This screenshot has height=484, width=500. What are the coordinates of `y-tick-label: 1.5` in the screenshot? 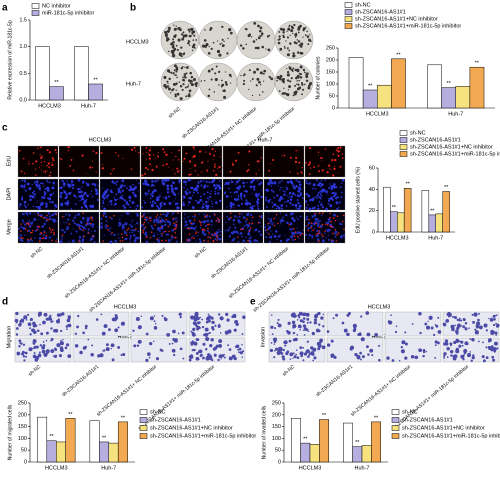 It's located at (23, 20).